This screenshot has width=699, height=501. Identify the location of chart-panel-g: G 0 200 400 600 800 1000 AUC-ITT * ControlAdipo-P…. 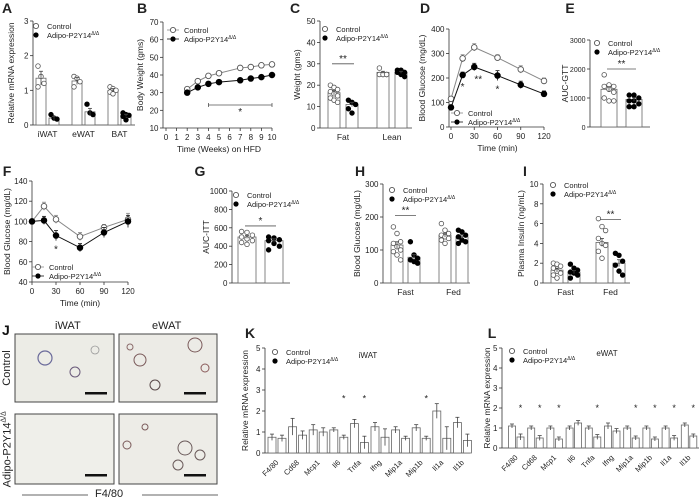
(247, 225).